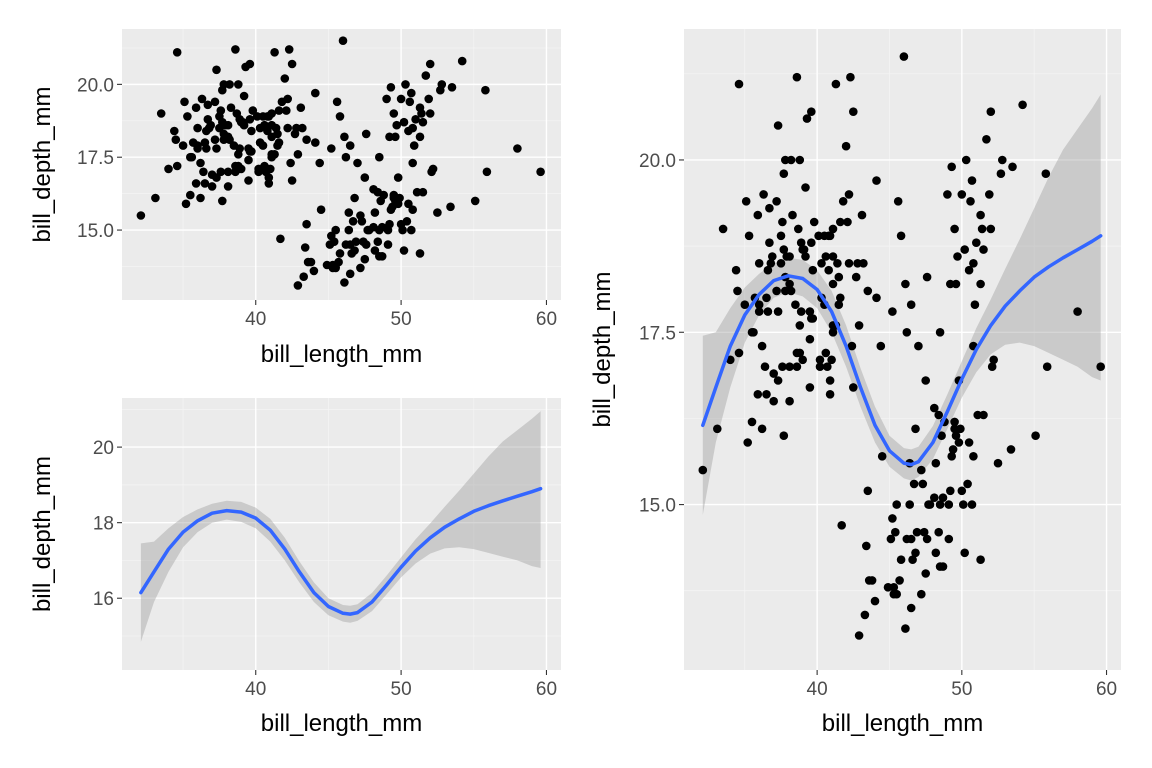 The image size is (1152, 768). What do you see at coordinates (546, 689) in the screenshot?
I see `x-tick-label: 60` at bounding box center [546, 689].